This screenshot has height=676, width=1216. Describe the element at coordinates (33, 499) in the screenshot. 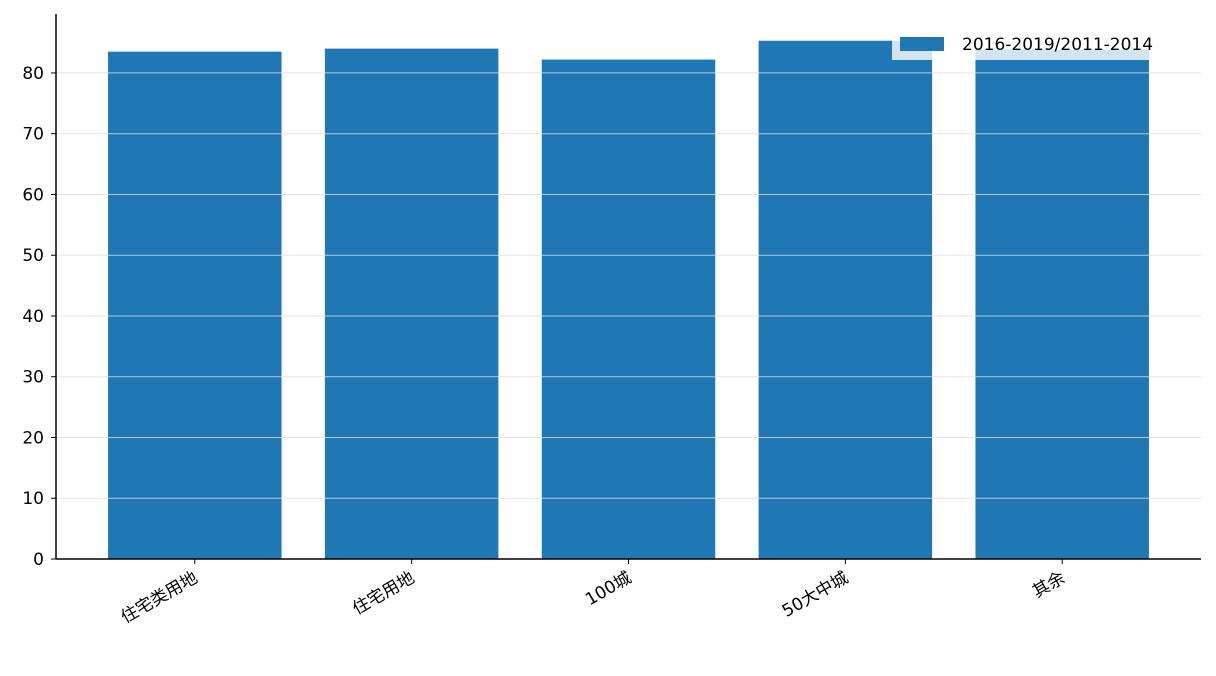

I see `y-tick-label: 10` at that location.